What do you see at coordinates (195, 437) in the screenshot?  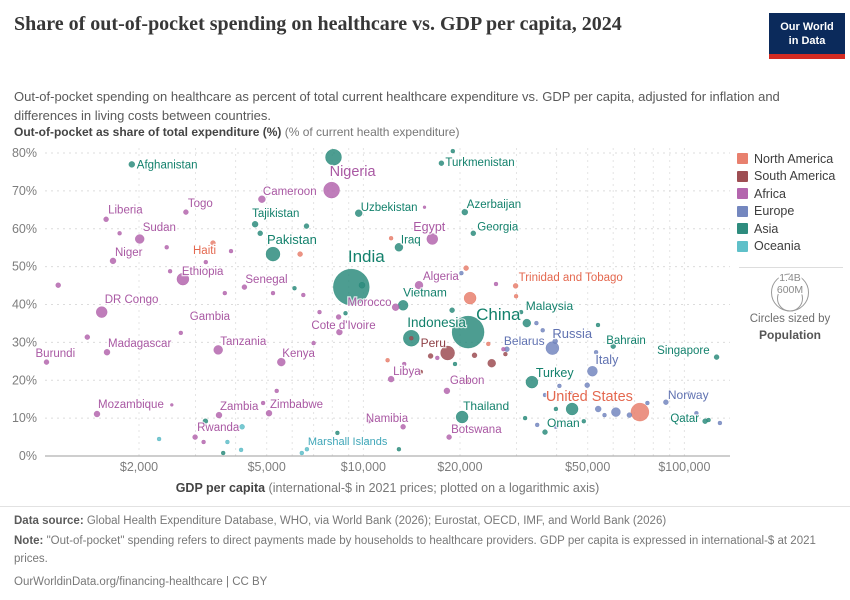 I see `data-point-rwanda` at bounding box center [195, 437].